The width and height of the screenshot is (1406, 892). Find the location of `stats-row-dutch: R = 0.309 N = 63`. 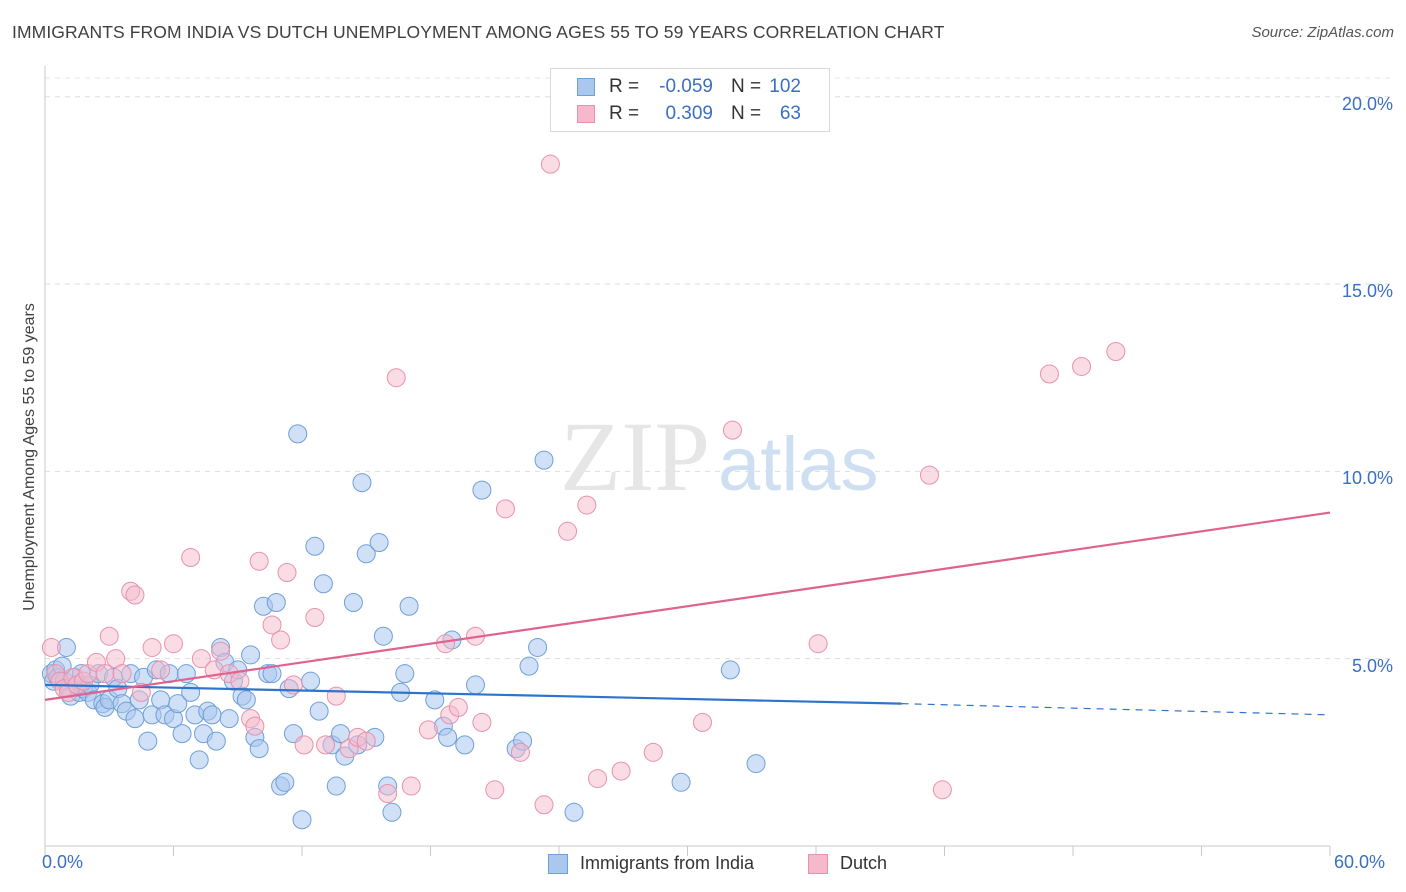

stats-row-dutch: R = 0.309 N = 63 is located at coordinates (690, 114).